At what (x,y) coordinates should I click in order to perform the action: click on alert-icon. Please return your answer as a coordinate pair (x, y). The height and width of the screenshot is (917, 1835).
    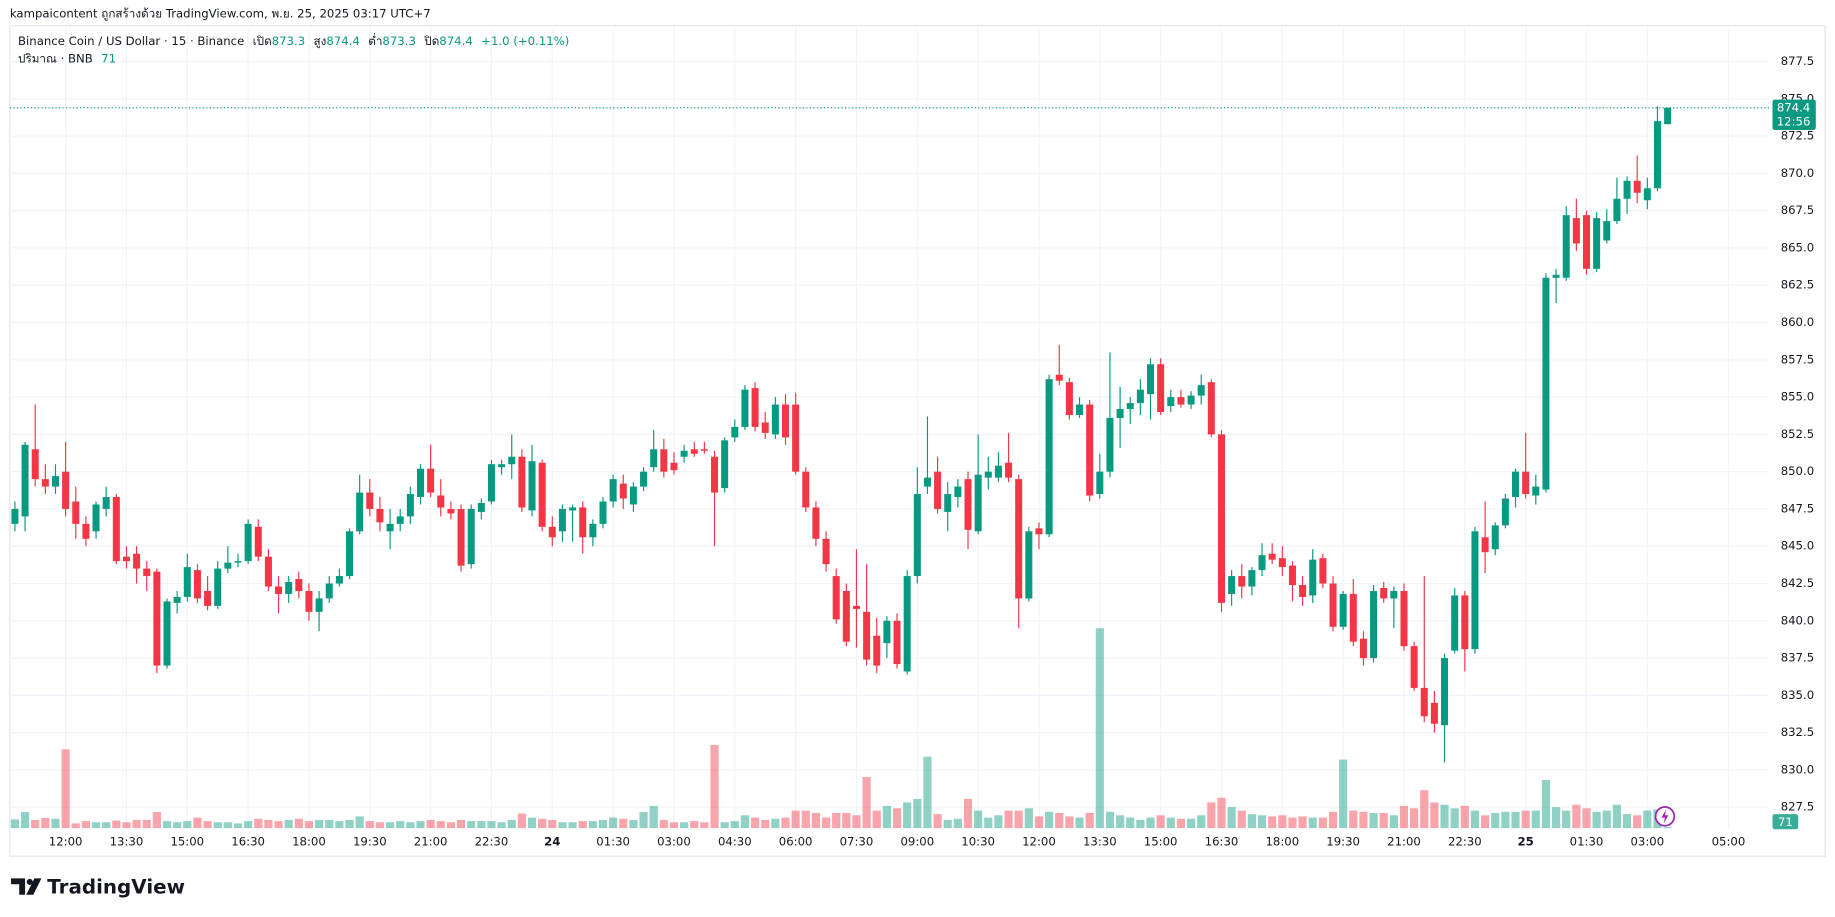
    Looking at the image, I should click on (1665, 816).